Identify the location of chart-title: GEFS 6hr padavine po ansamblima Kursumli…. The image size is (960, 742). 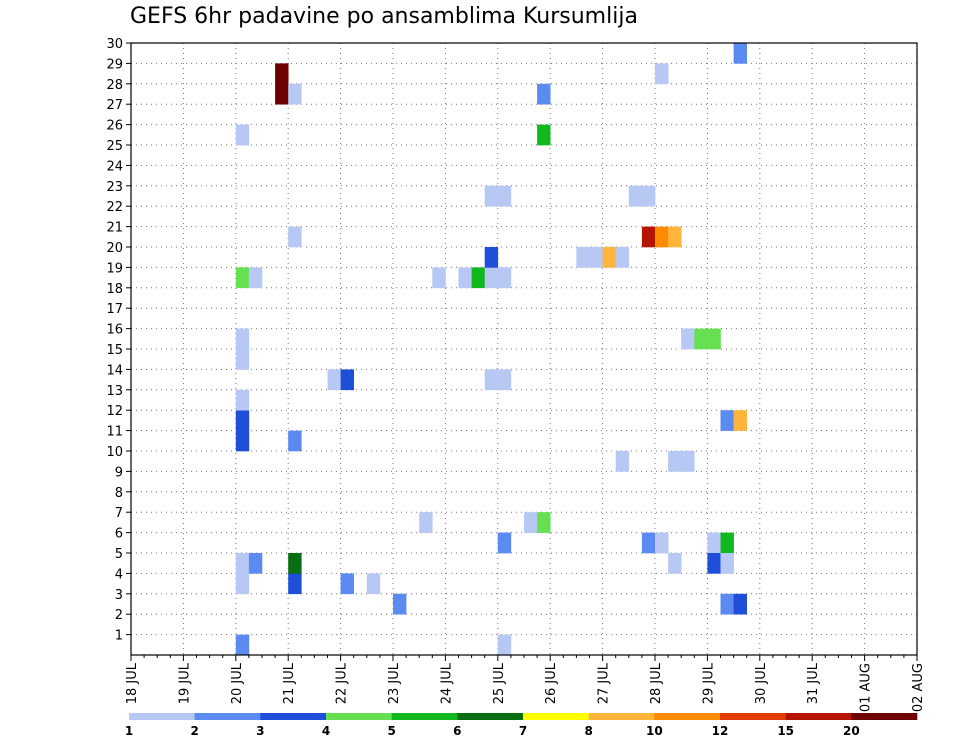
(384, 16).